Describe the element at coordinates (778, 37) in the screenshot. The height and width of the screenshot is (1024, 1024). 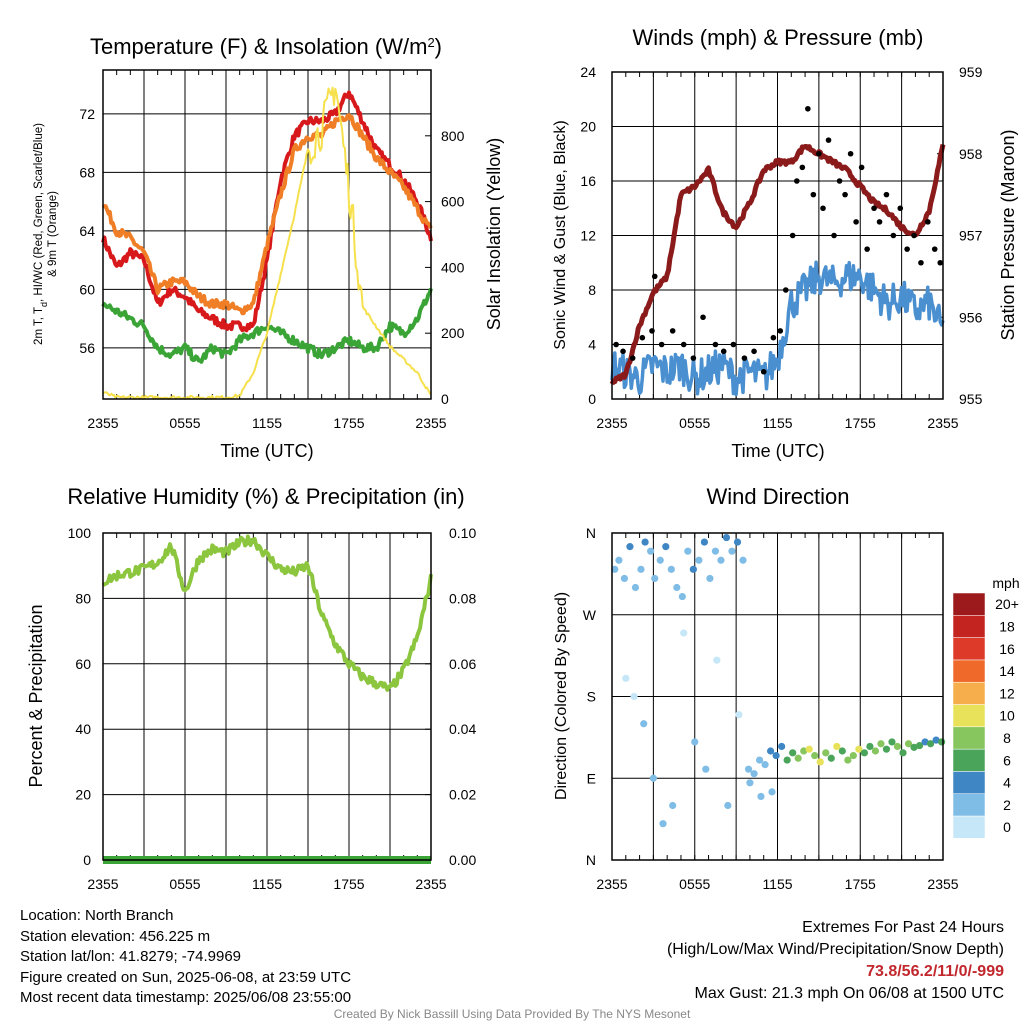
I see `chart-title: Winds (mph) & Pressure (mb)` at that location.